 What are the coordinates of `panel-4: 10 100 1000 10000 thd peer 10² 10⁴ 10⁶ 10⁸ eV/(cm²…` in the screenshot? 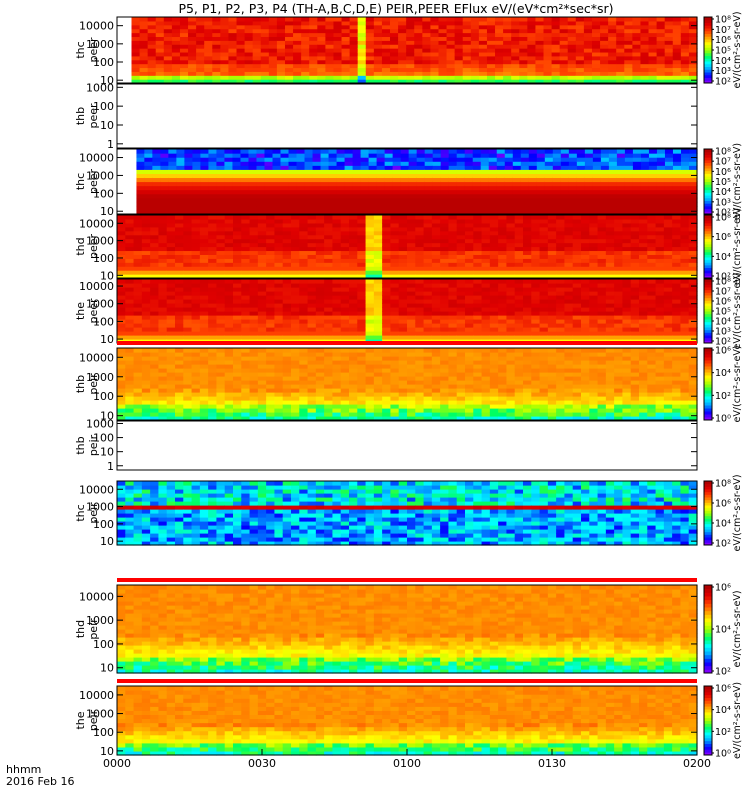 It's located at (408, 246).